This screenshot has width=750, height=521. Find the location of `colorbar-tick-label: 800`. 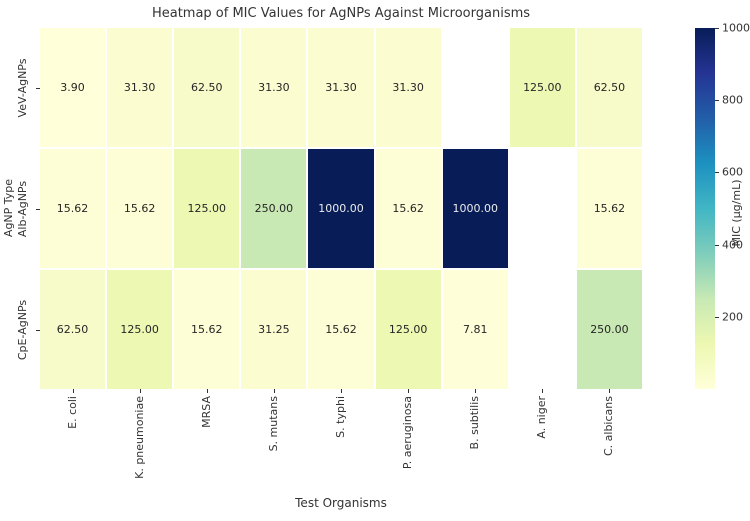

colorbar-tick-label: 800 is located at coordinates (732, 100).